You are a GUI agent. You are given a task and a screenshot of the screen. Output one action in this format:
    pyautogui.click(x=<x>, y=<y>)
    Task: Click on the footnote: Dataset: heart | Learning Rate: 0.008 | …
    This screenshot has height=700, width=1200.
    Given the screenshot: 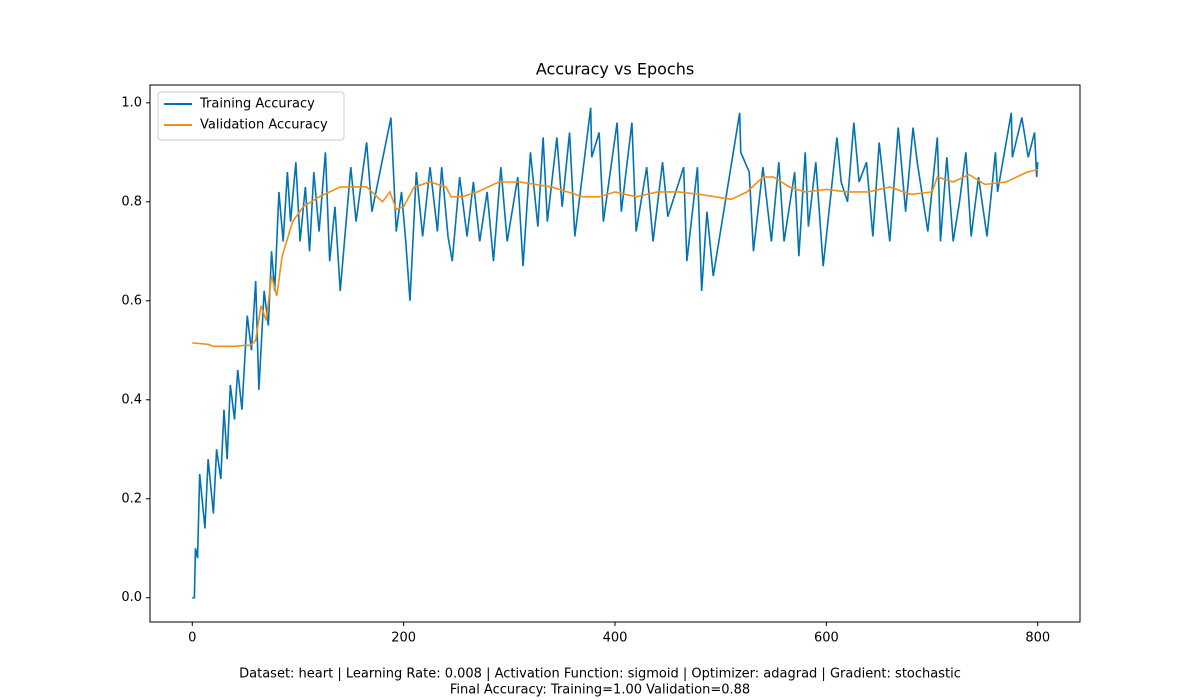 What is the action you would take?
    pyautogui.click(x=600, y=674)
    